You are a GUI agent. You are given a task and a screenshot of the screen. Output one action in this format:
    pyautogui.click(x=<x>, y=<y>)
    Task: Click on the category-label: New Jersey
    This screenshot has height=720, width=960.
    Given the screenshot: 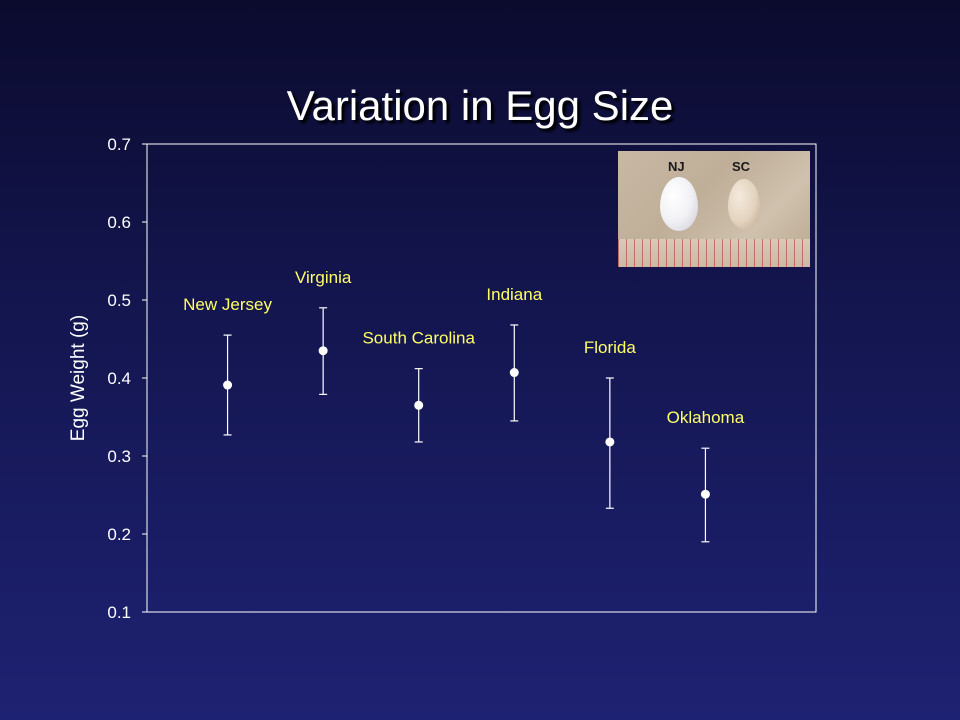 What is the action you would take?
    pyautogui.click(x=227, y=304)
    